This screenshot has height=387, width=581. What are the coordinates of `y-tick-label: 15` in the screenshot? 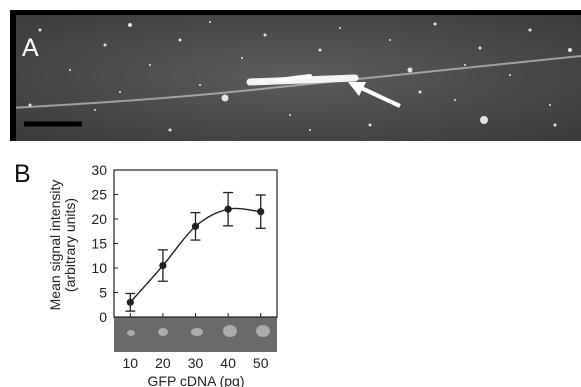 It's located at (99, 244).